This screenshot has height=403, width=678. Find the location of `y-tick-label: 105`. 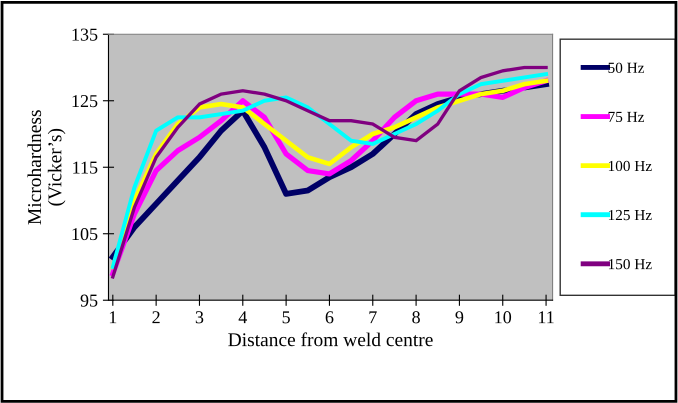

y-tick-label: 105 is located at coordinates (85, 234).